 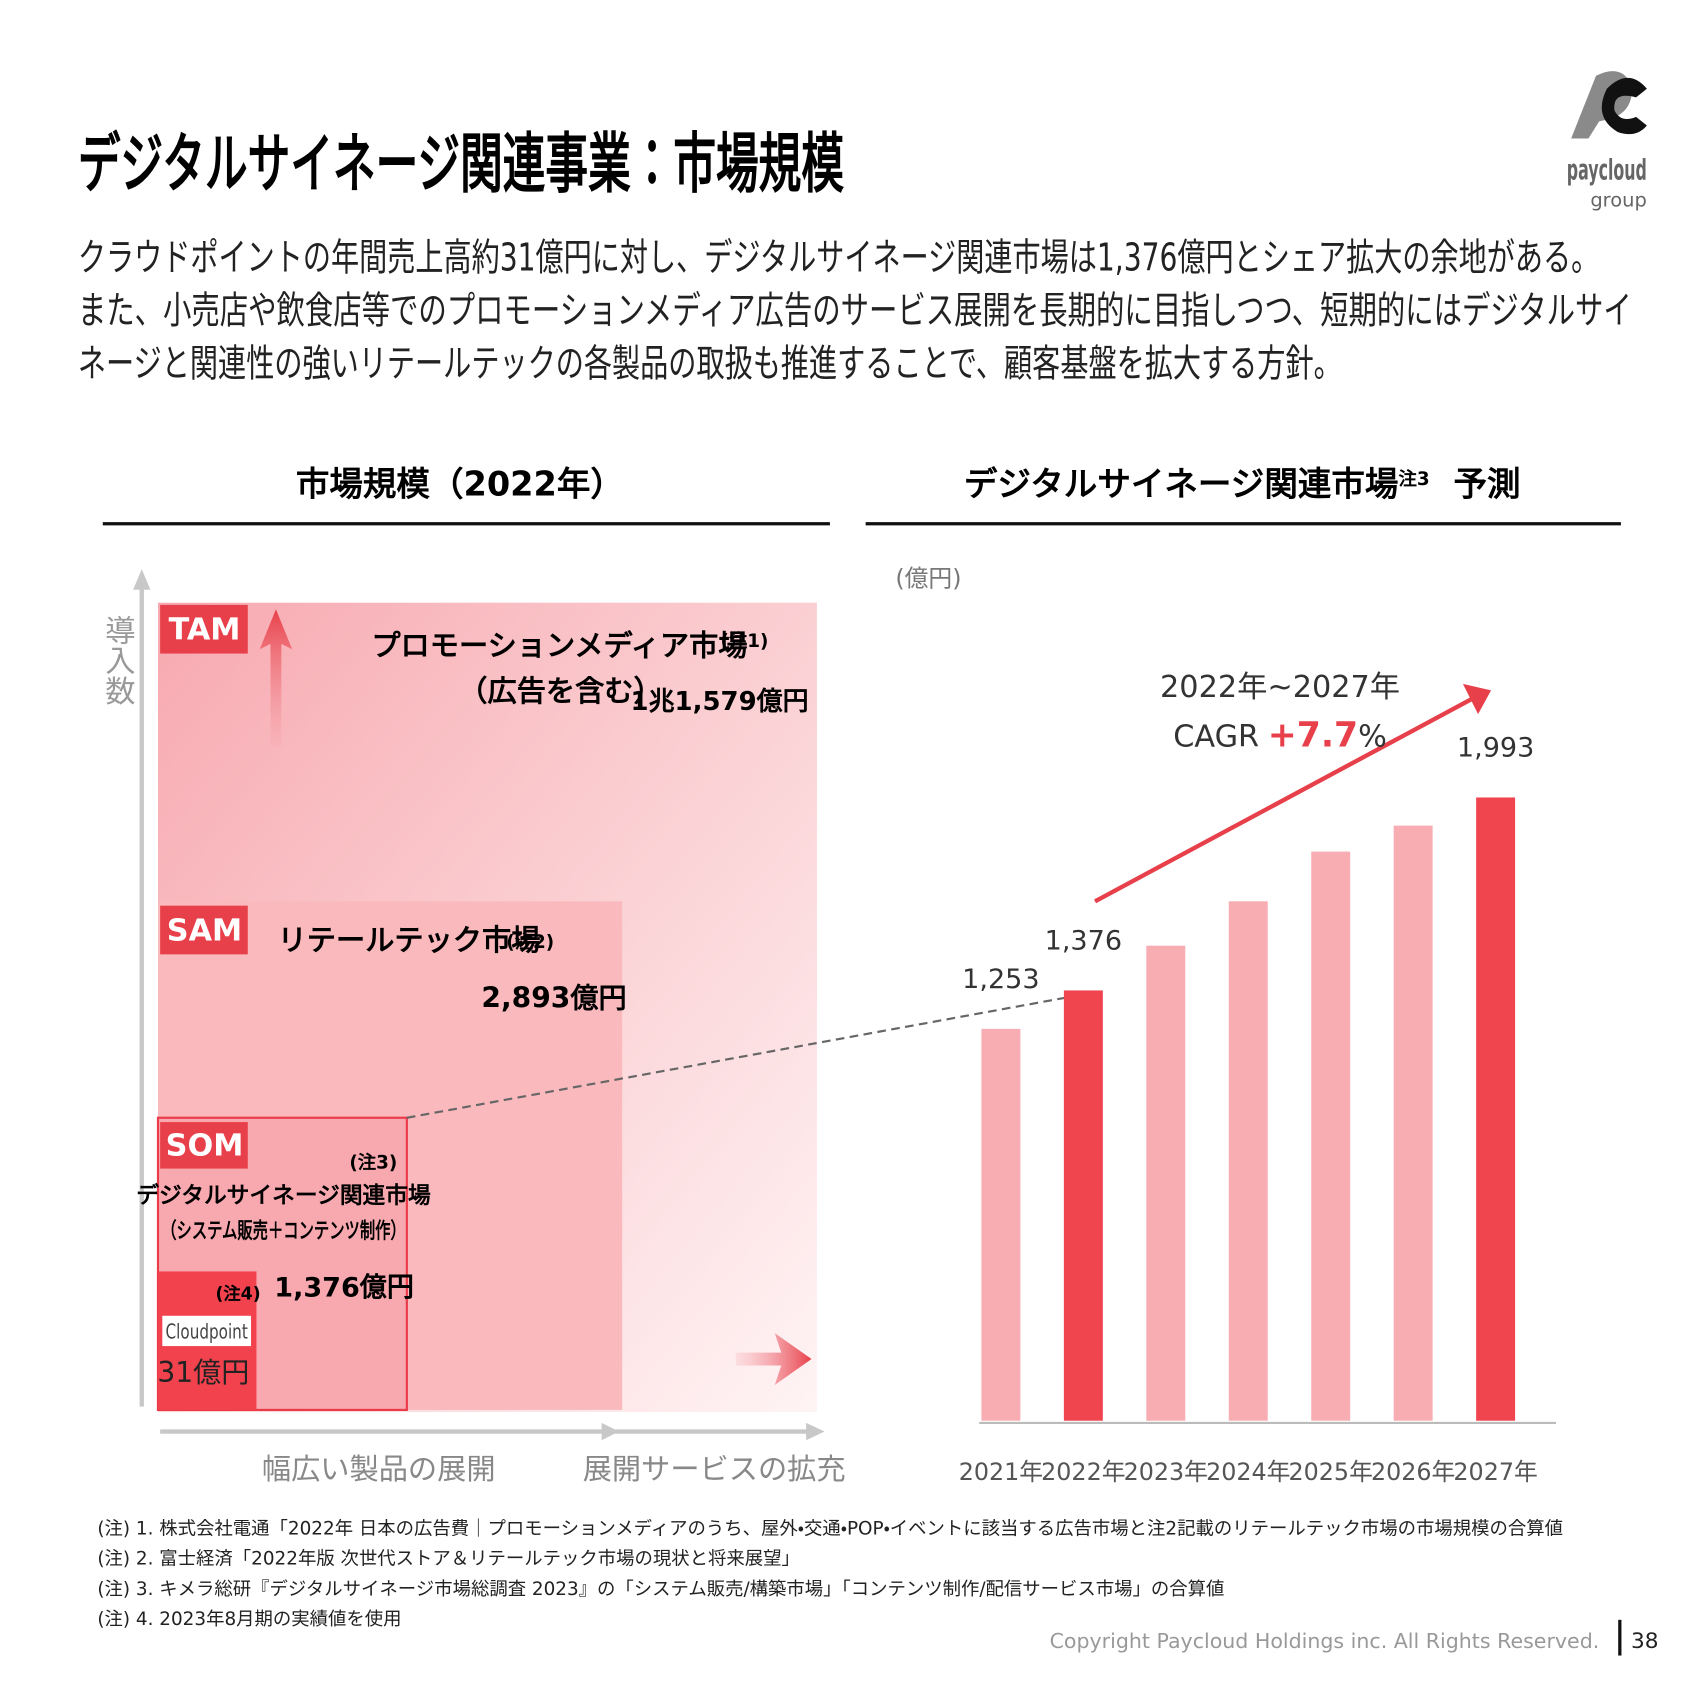 I want to click on tier-name: プロモーションメディア市場, so click(x=559, y=646).